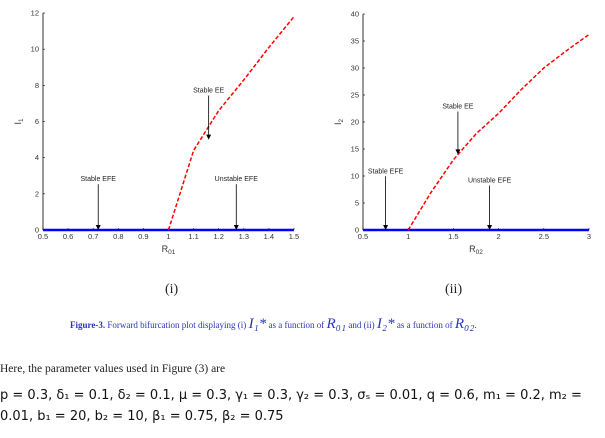  I want to click on panel-label-i: (i), so click(172, 289).